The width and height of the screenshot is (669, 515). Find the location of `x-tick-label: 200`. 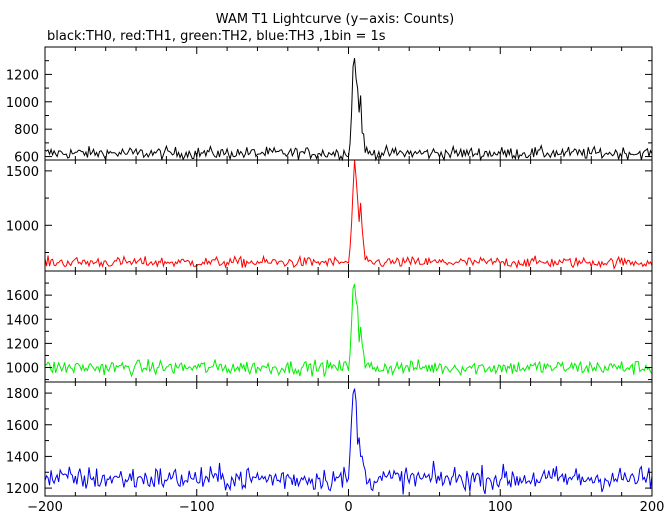

x-tick-label: 200 is located at coordinates (652, 507).